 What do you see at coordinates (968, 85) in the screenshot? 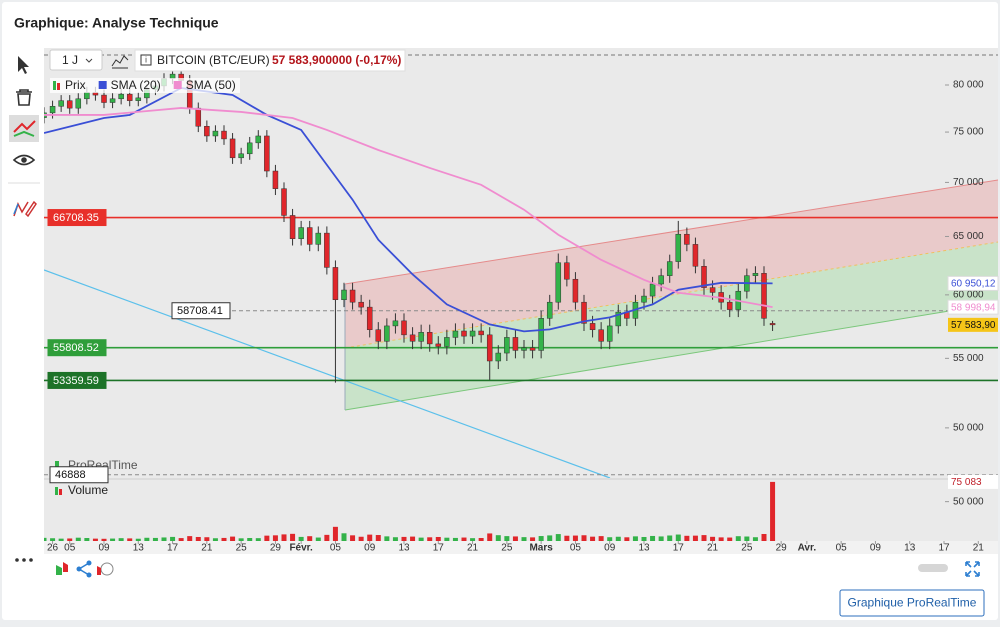
I see `y-tick-label: 80 000` at bounding box center [968, 85].